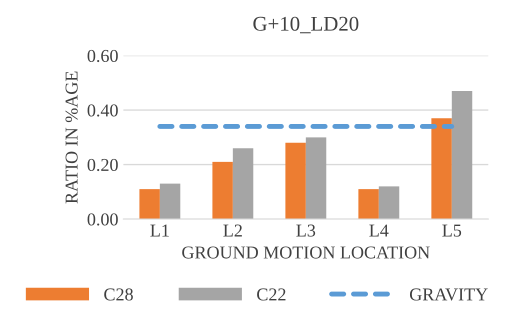 The image size is (514, 327). What do you see at coordinates (452, 230) in the screenshot?
I see `x-tick-label: L5` at bounding box center [452, 230].